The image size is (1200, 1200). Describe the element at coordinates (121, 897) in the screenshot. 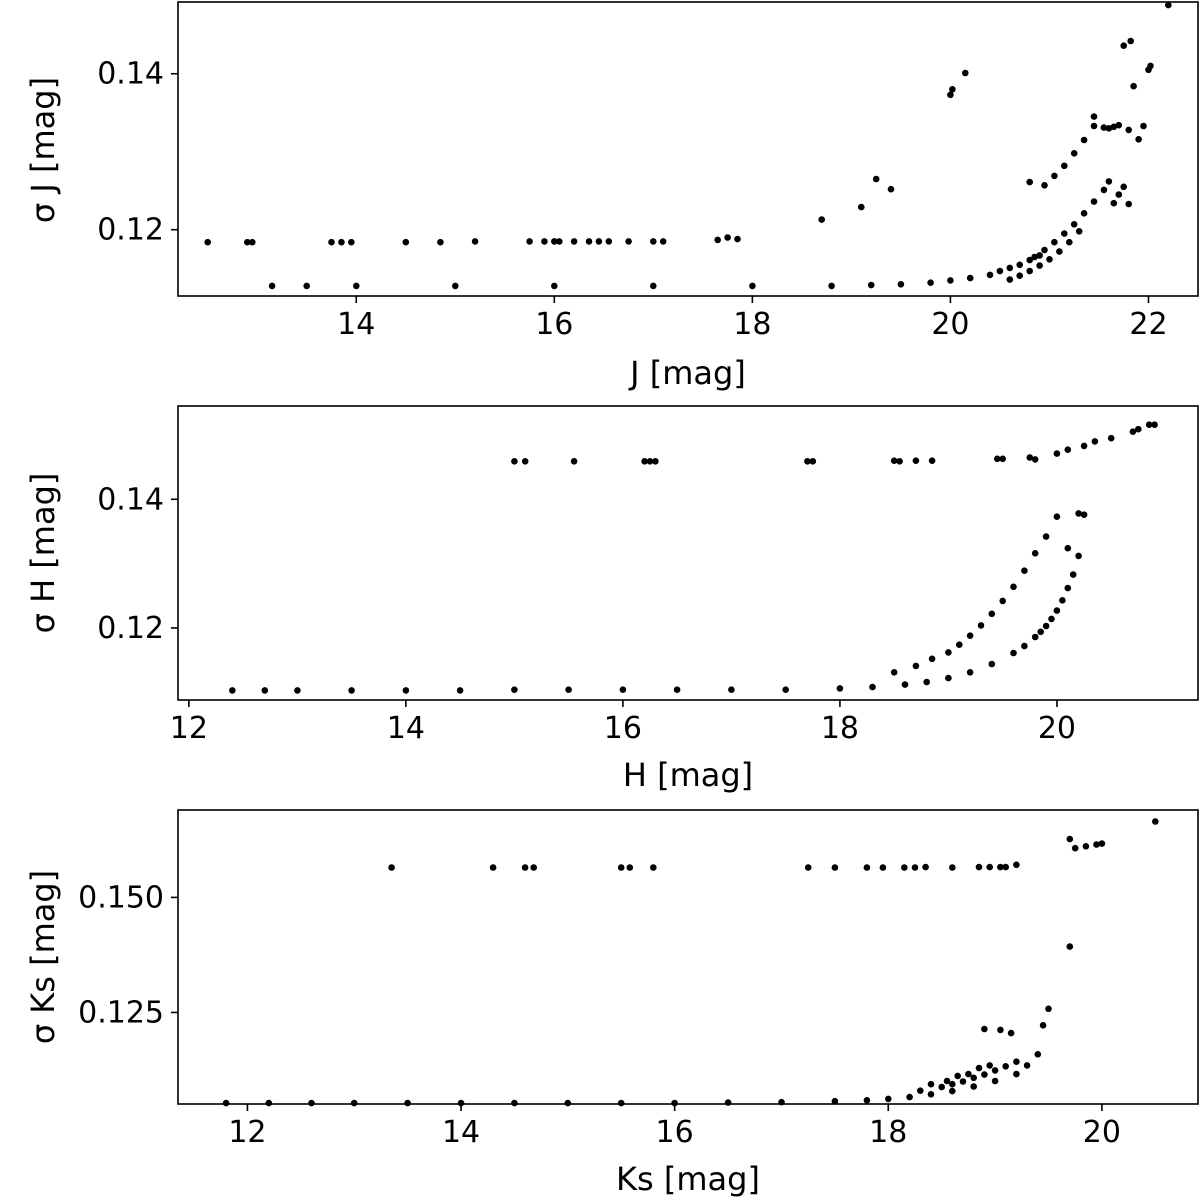

I see `y-tick-label: 0.150` at that location.